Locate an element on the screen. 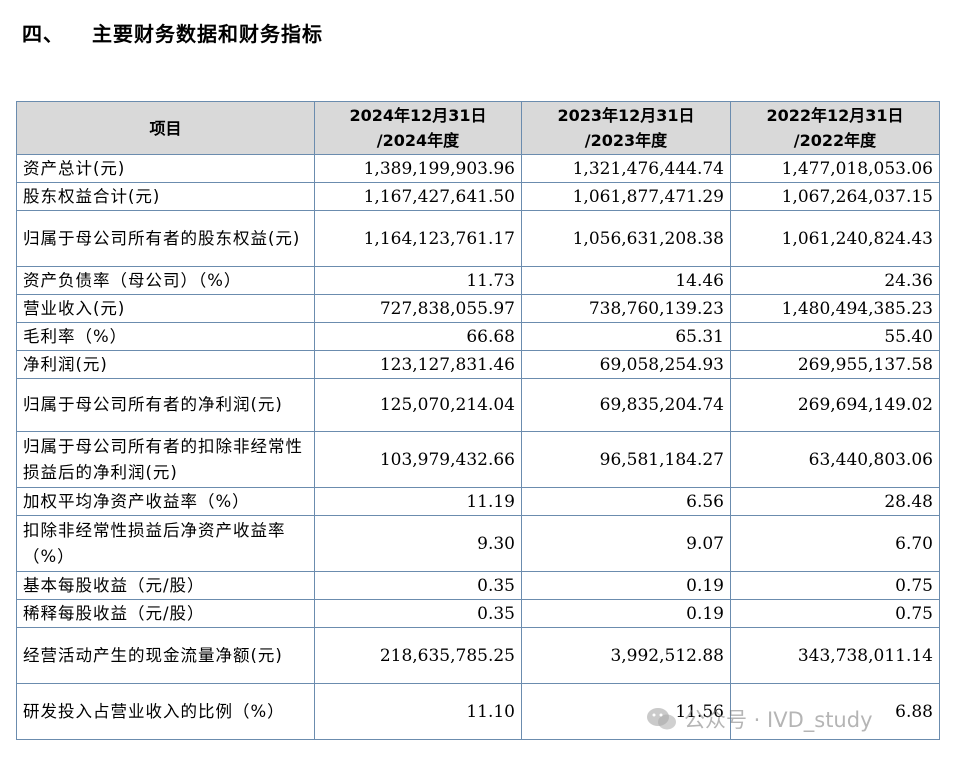 The width and height of the screenshot is (957, 757). value-2022: 28.48 is located at coordinates (835, 501).